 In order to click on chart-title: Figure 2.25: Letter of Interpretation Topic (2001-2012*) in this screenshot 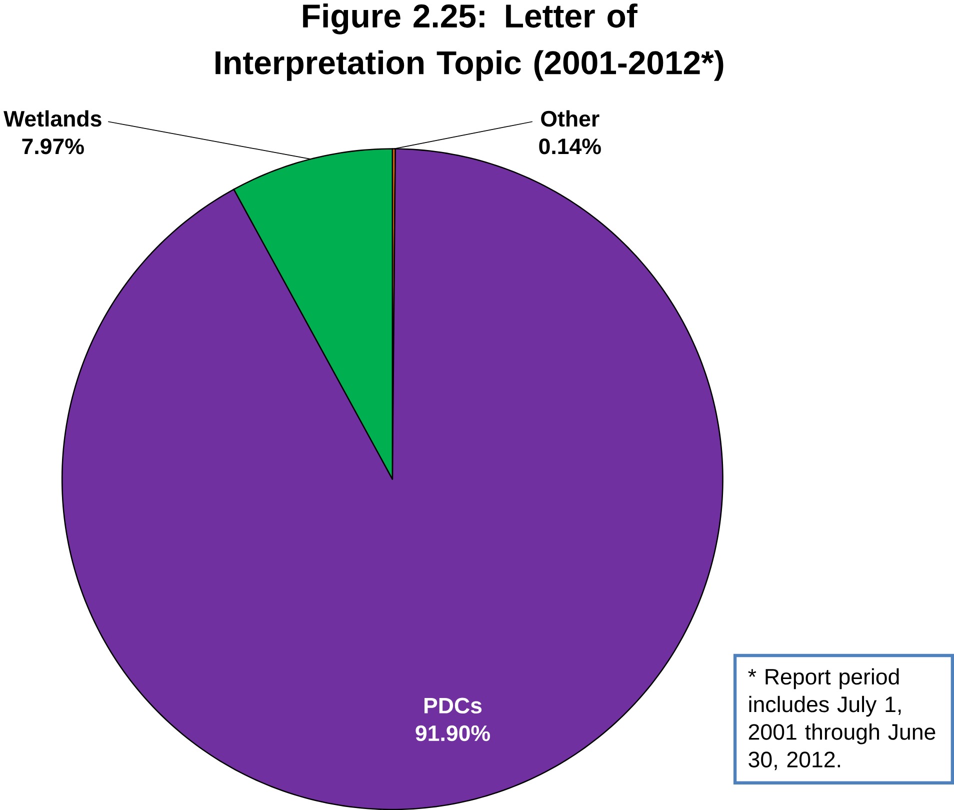, I will do `click(470, 42)`.